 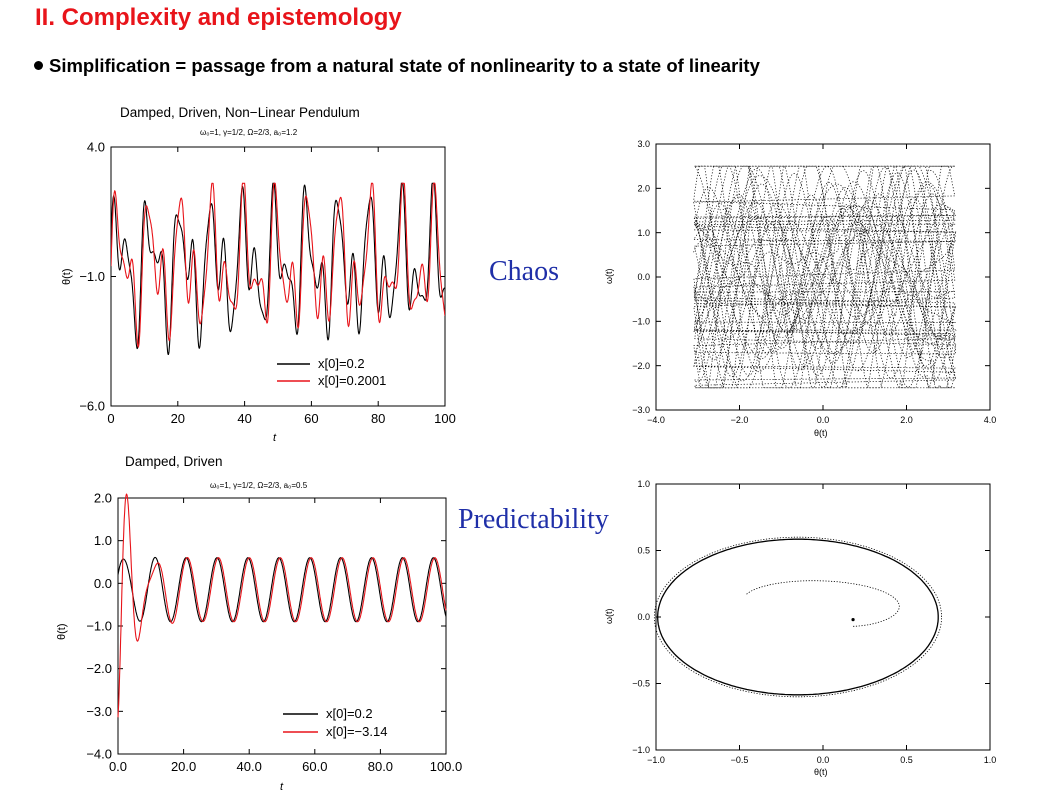 I want to click on legend-label-red: x[0]=−3.14, so click(x=356, y=731).